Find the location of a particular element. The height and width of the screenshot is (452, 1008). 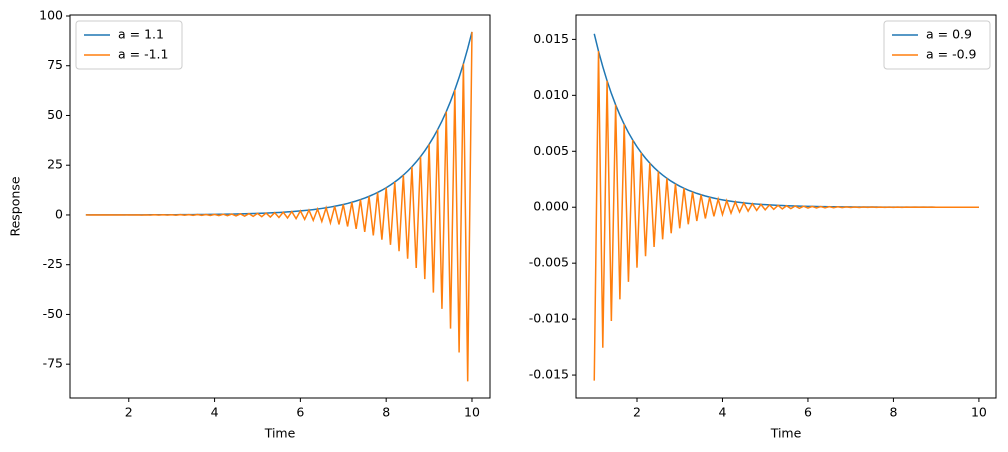

legend-label: a = -0.9 is located at coordinates (951, 54).